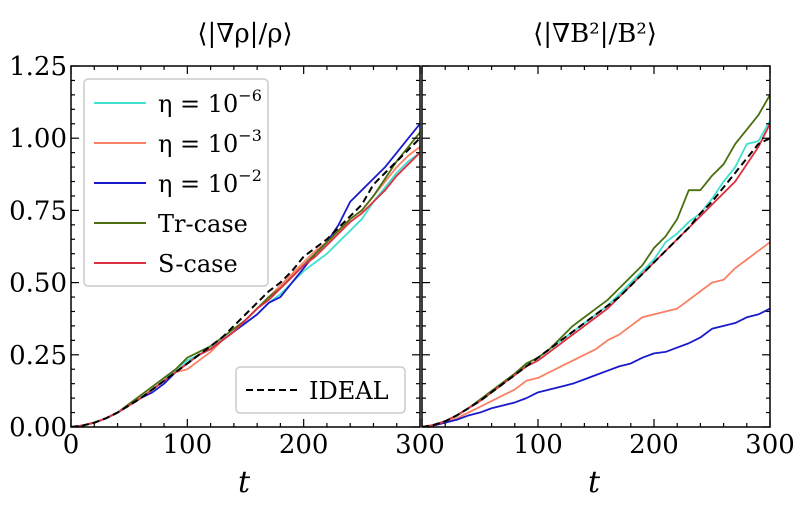 This screenshot has height=512, width=804. I want to click on left-x-tick-label: 300, so click(420, 445).